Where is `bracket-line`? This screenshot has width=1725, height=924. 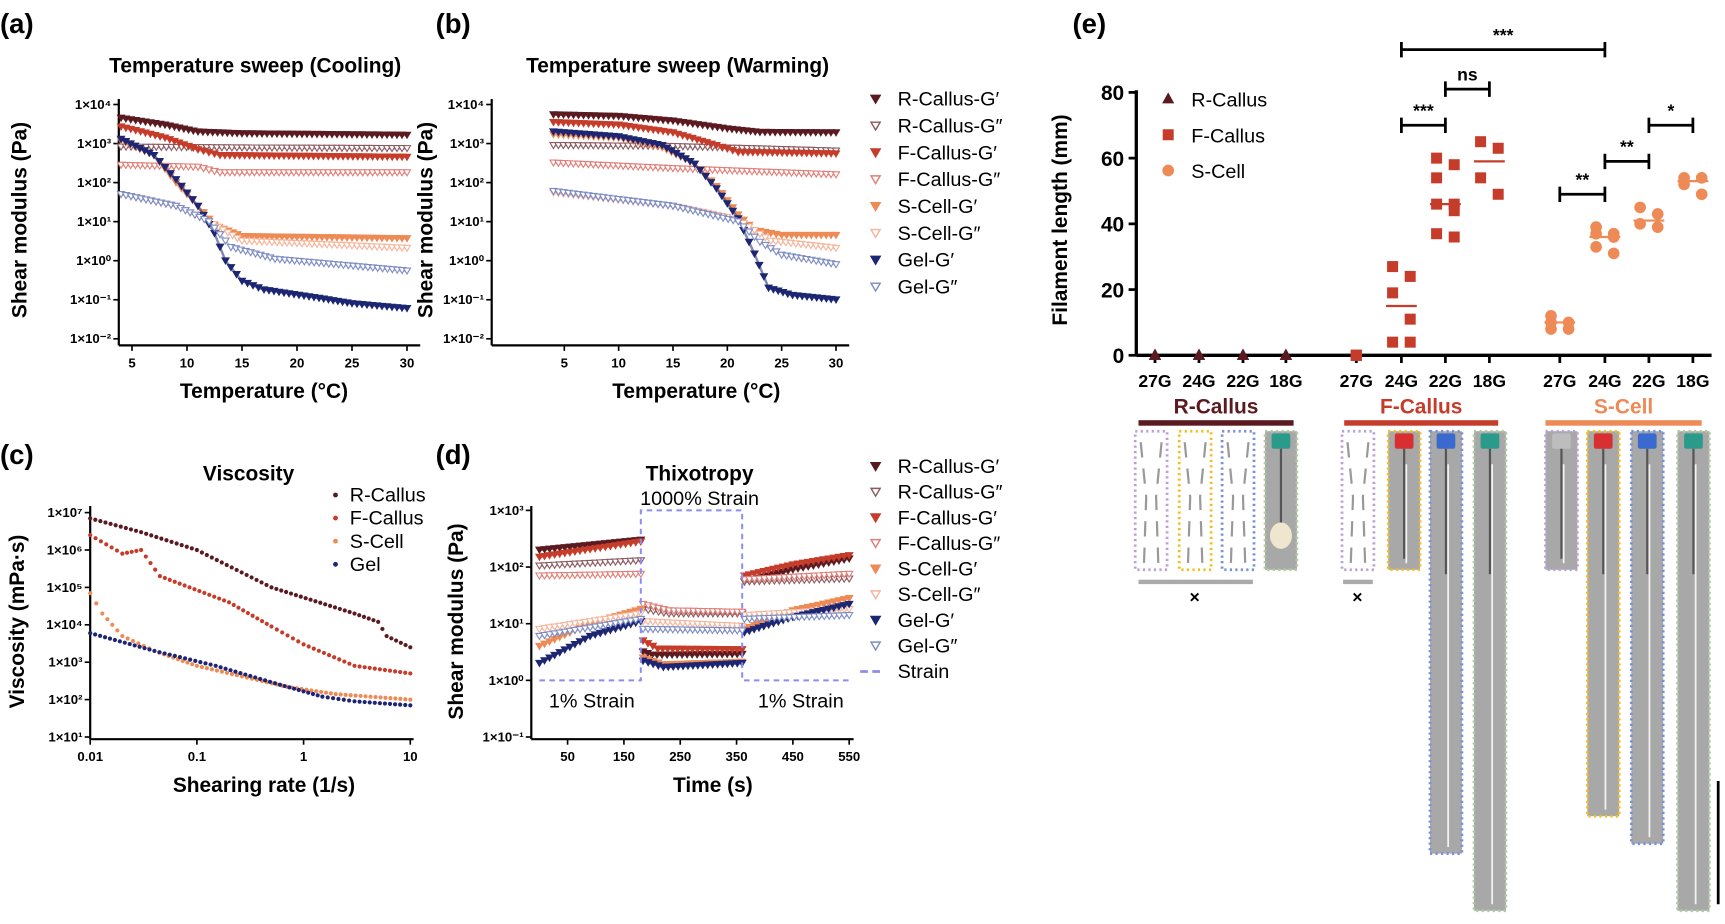 bracket-line is located at coordinates (1423, 125).